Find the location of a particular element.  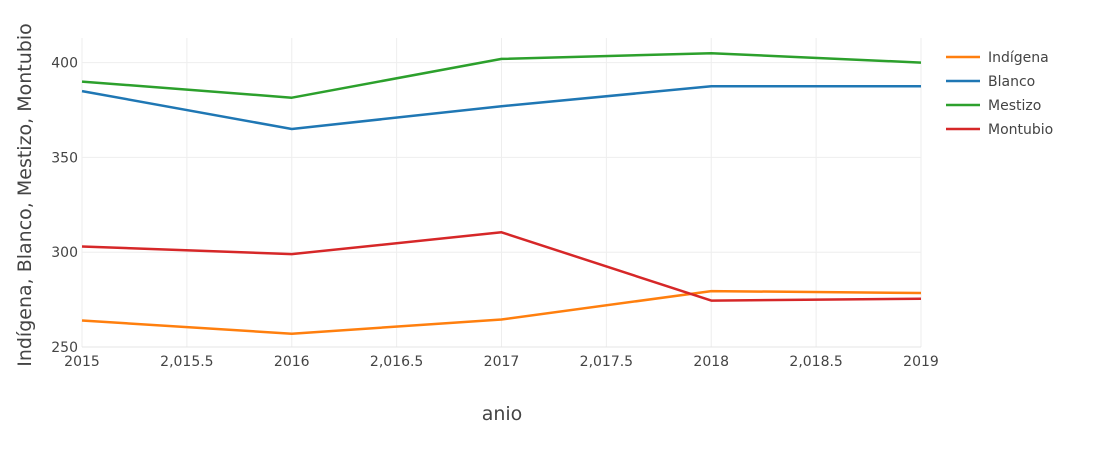

x-tick-label: 2,018.5 is located at coordinates (815, 362).